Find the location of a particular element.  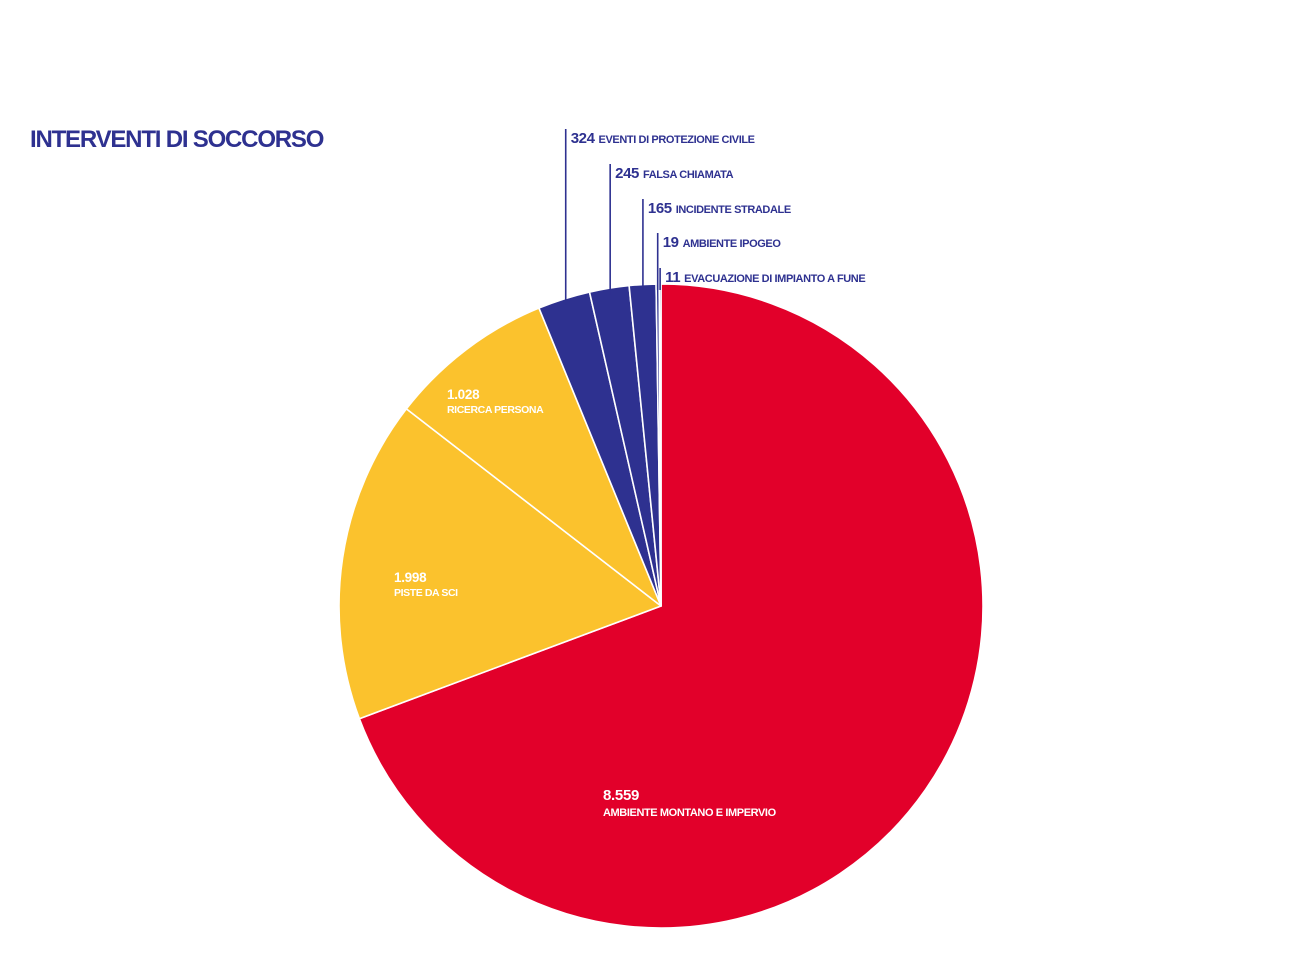

callout-label-eventi-di-protezione-civile: 324 EVENTI DI PROTEZIONE CIVILE is located at coordinates (663, 138).